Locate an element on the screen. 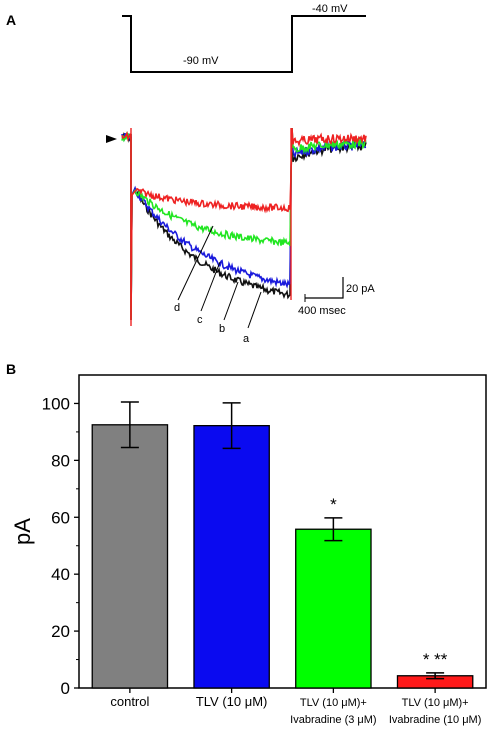  trace-label-d: d is located at coordinates (177, 308).